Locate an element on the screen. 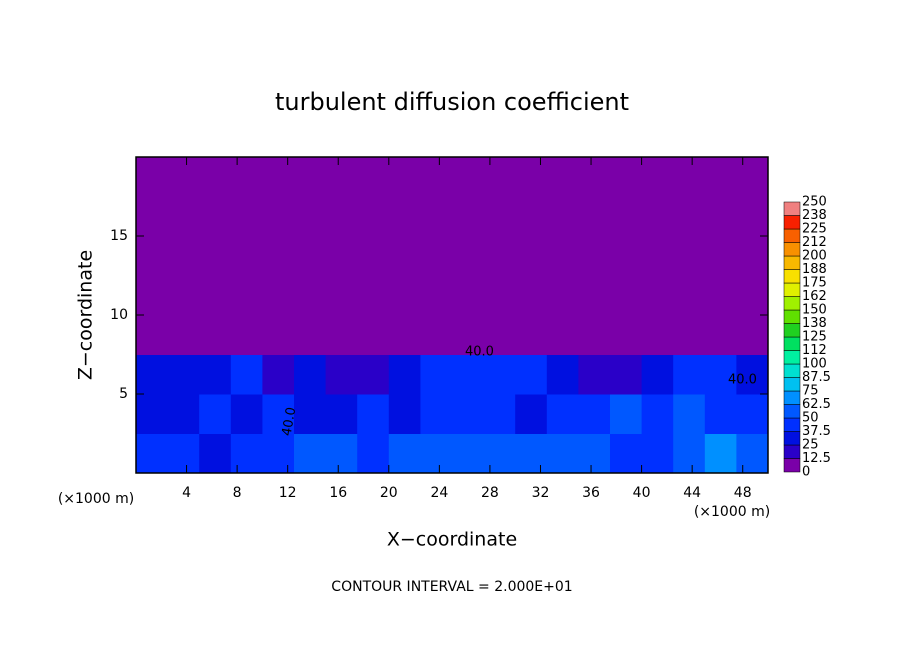 This screenshot has width=904, height=654. colorbar-label: 62.5 is located at coordinates (816, 404).